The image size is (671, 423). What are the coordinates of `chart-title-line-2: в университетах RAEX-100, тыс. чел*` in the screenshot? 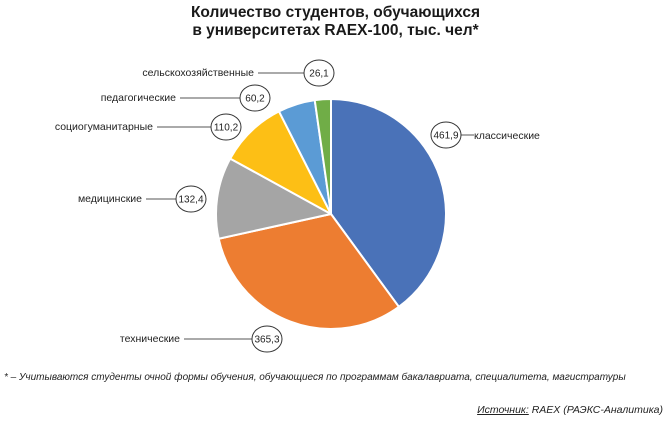 It's located at (335, 30).